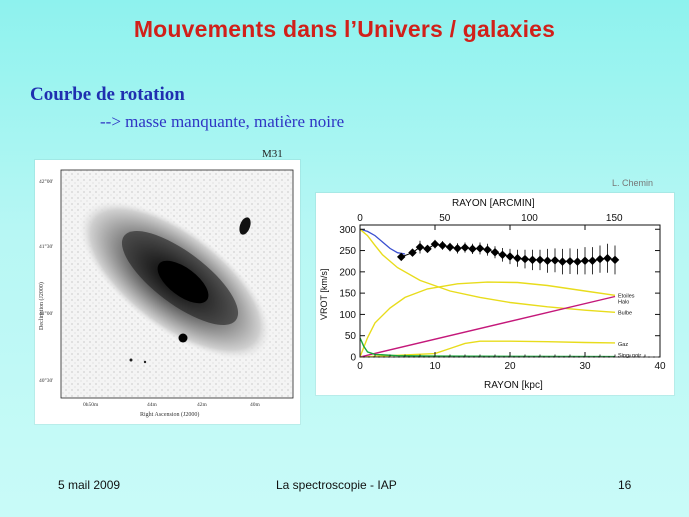  I want to click on m31-xtick: 40m, so click(255, 405).